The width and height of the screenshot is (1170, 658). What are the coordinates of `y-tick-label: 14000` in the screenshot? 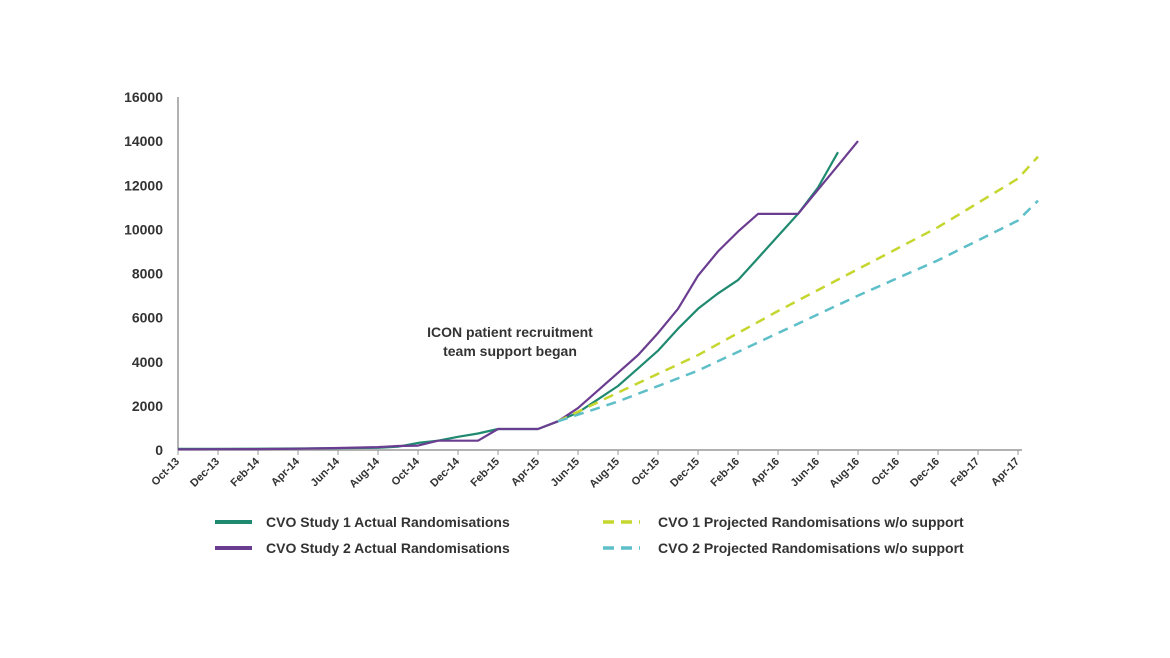 It's located at (143, 141).